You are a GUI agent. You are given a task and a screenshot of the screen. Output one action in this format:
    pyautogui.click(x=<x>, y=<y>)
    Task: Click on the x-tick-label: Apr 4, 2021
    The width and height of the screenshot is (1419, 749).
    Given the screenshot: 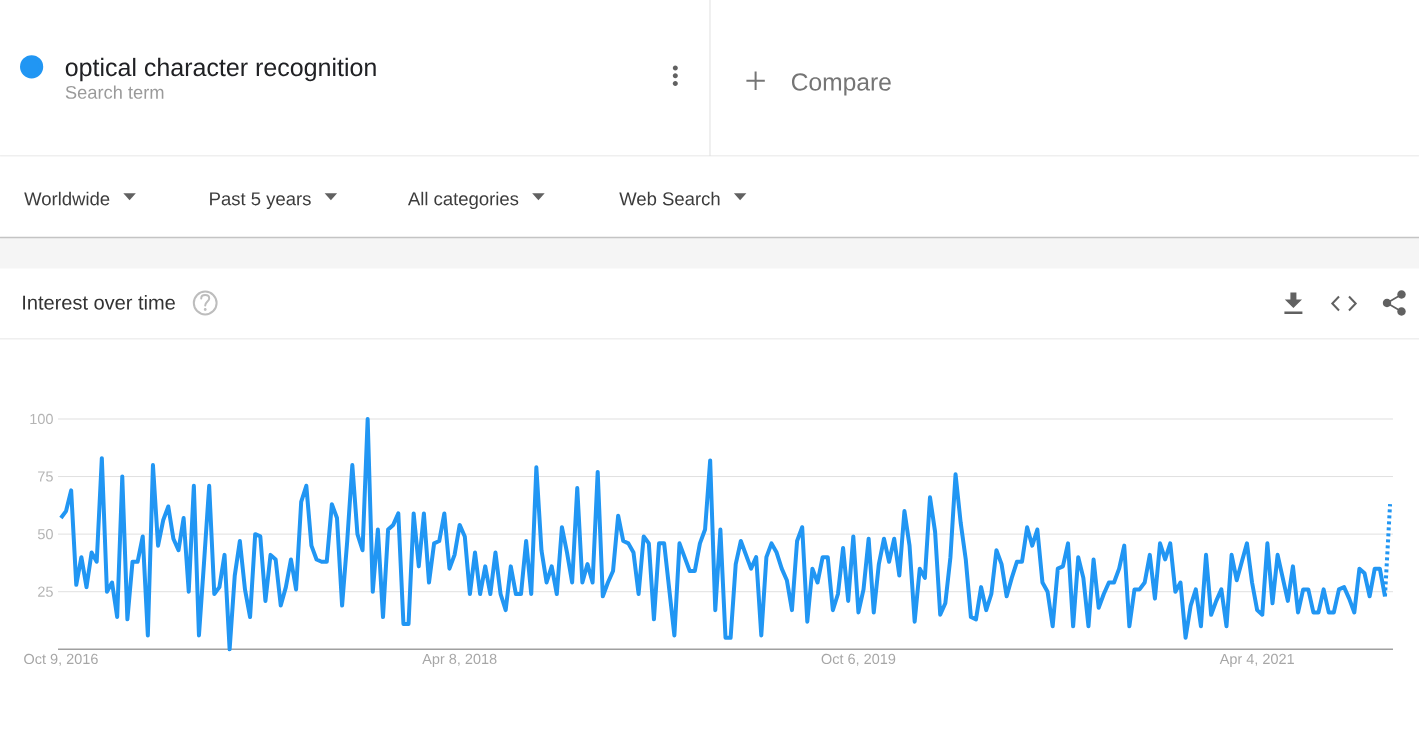 What is the action you would take?
    pyautogui.click(x=1256, y=660)
    